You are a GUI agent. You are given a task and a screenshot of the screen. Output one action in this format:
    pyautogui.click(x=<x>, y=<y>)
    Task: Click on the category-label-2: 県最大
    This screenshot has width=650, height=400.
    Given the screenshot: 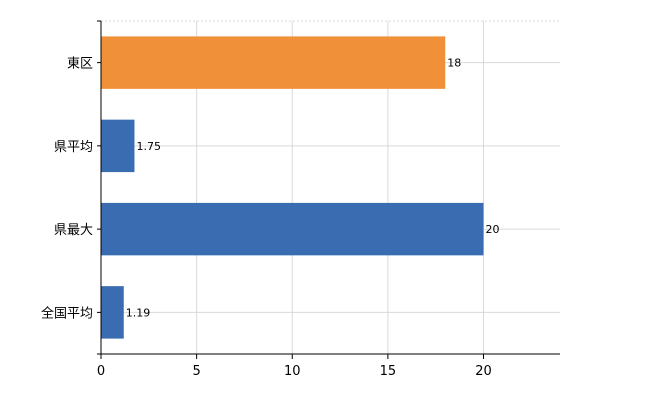 What is the action you would take?
    pyautogui.click(x=73, y=230)
    